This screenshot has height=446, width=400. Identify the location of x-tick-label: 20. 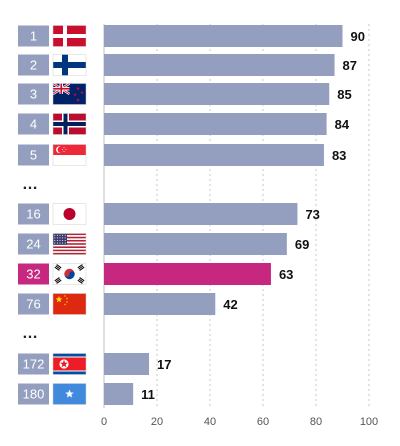
(157, 422).